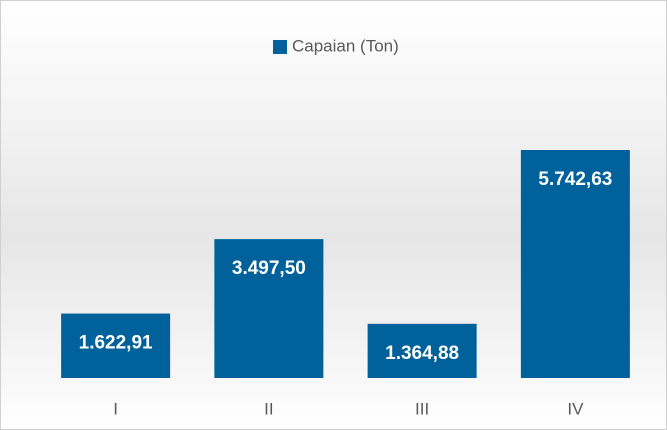 This screenshot has height=430, width=667. I want to click on x-tick-label: I, so click(115, 408).